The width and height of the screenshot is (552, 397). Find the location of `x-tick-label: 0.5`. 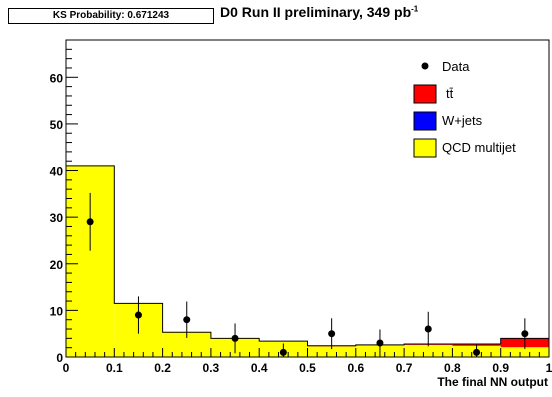

x-tick-label: 0.5 is located at coordinates (307, 368).